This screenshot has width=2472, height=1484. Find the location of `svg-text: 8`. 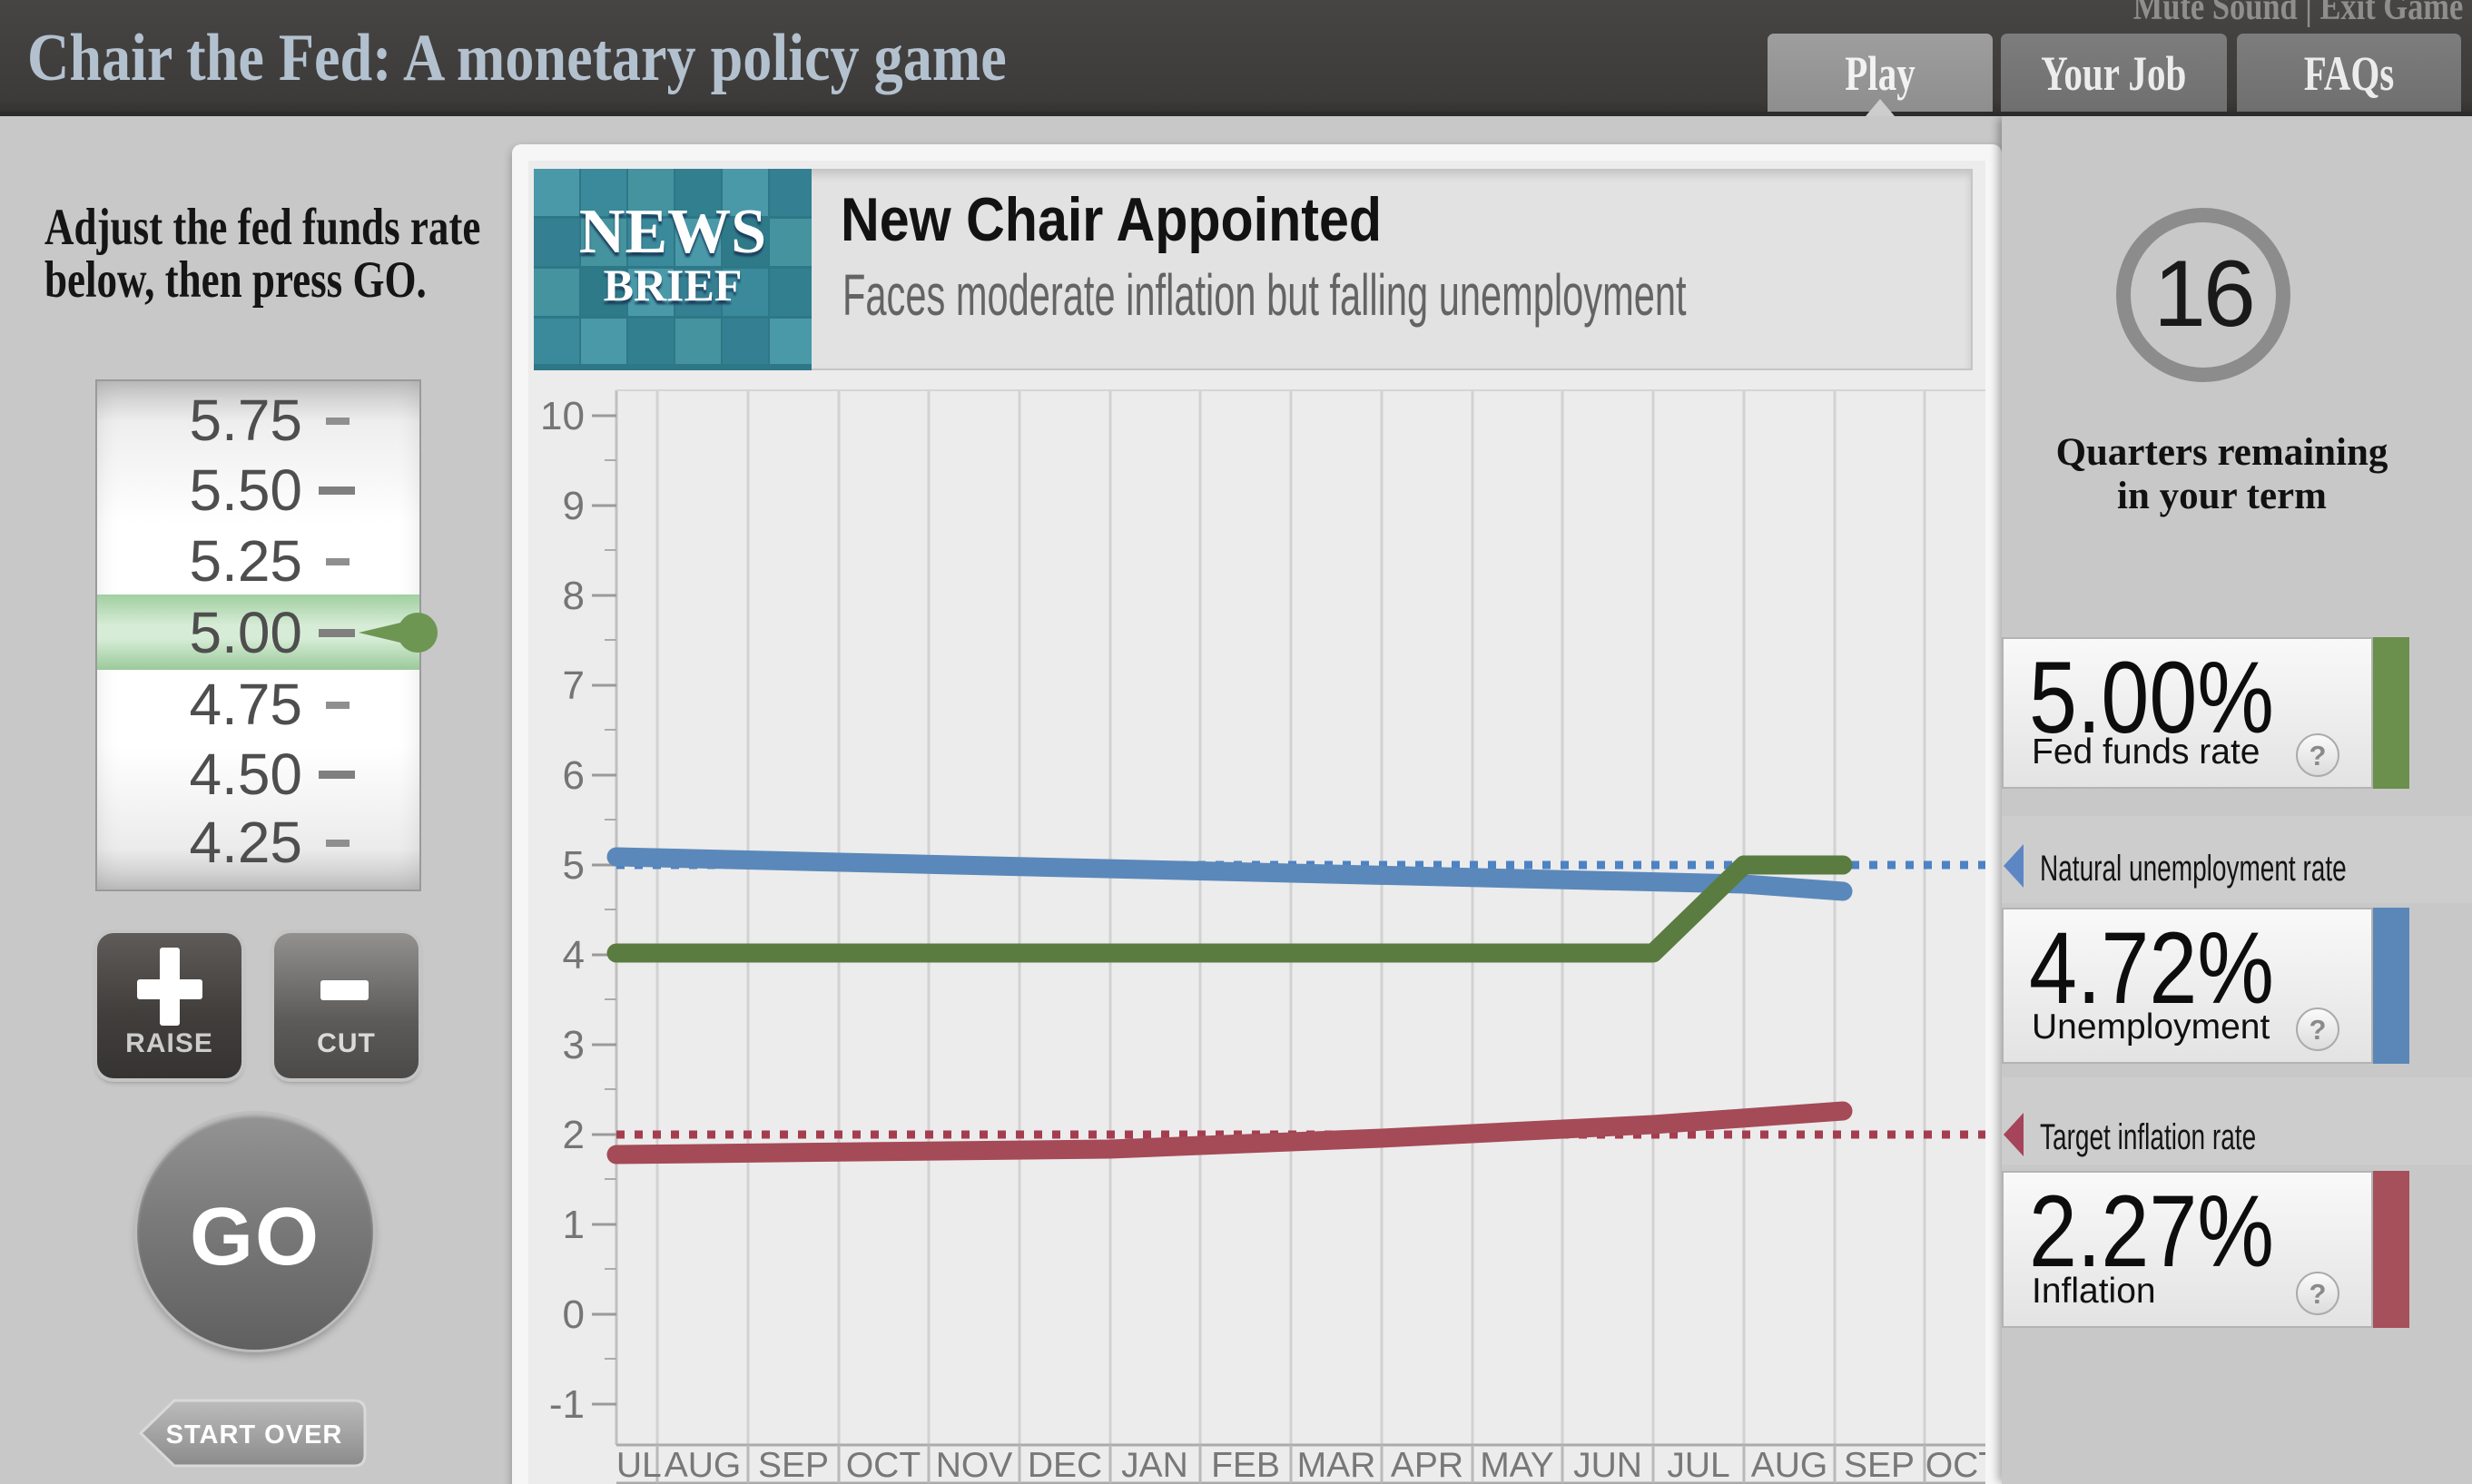

svg-text: 8 is located at coordinates (574, 596).